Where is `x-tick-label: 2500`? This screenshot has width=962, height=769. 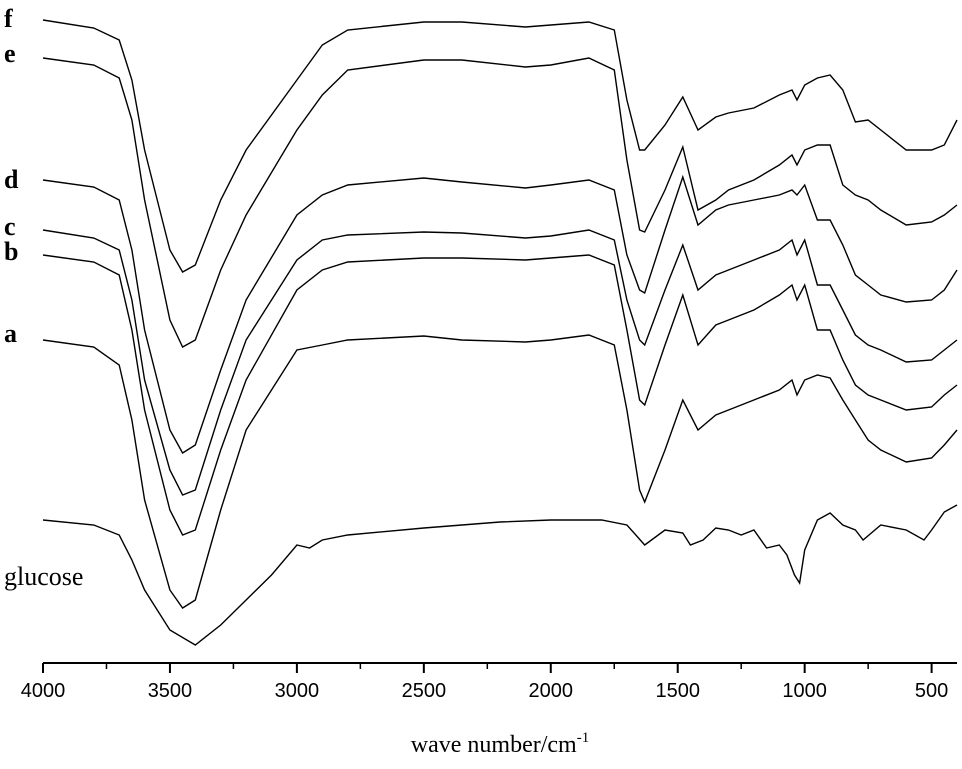 x-tick-label: 2500 is located at coordinates (424, 691).